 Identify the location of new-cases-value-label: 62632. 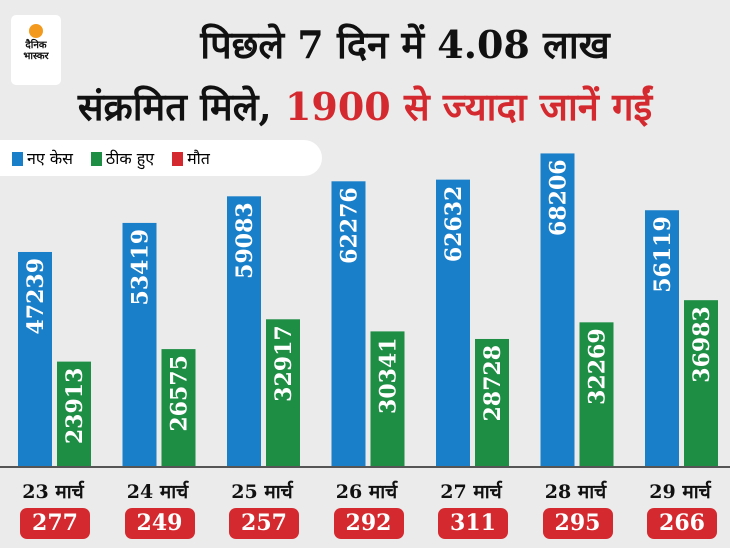
(454, 224).